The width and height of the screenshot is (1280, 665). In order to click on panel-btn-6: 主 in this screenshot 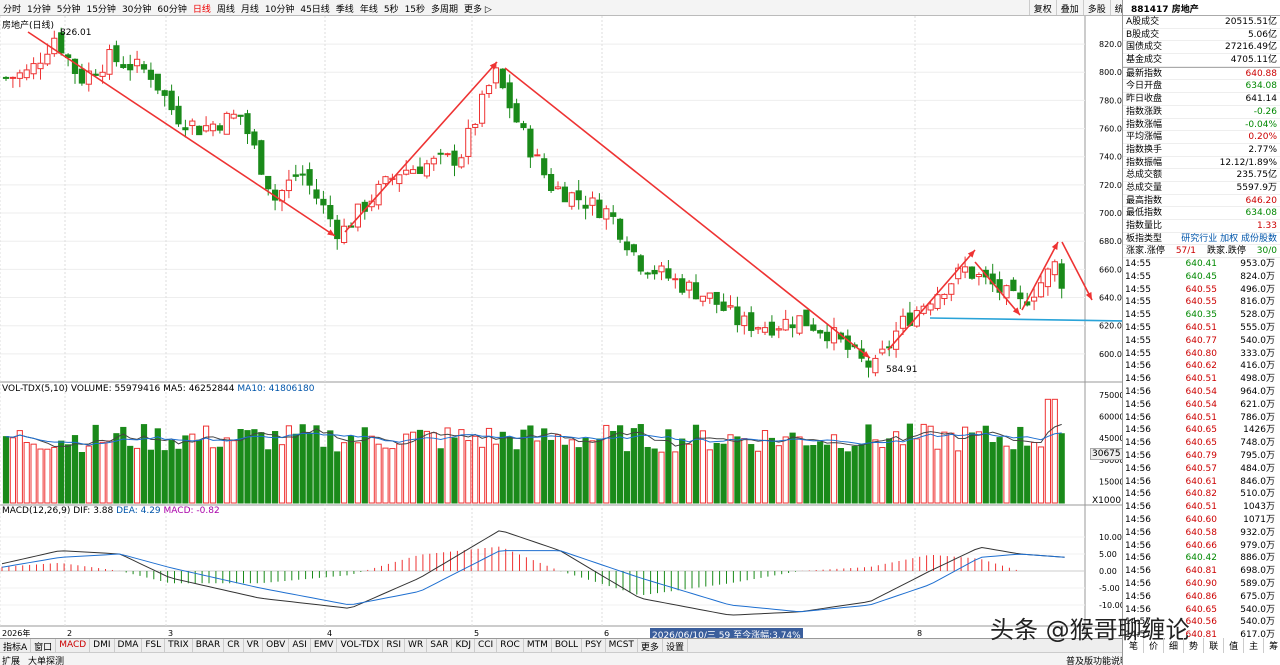, I will do `click(1254, 645)`.